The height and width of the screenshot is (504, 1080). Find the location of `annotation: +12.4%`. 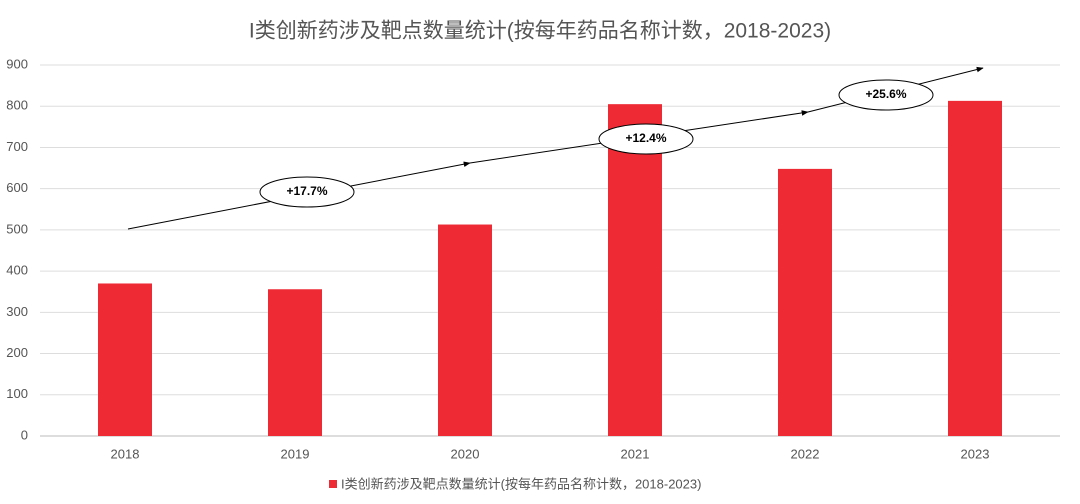

annotation: +12.4% is located at coordinates (645, 138).